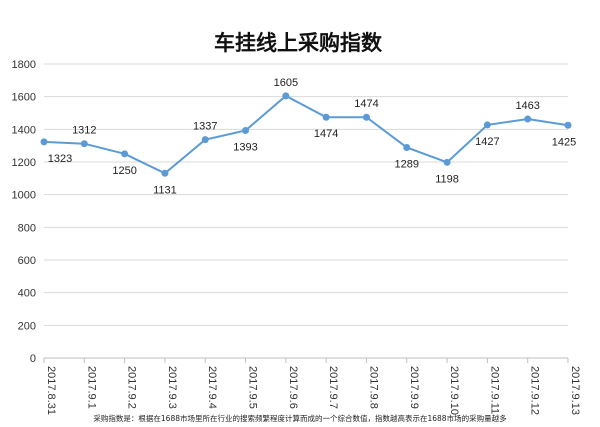 The width and height of the screenshot is (600, 427). What do you see at coordinates (27, 228) in the screenshot?
I see `y-tick-label: 800` at bounding box center [27, 228].